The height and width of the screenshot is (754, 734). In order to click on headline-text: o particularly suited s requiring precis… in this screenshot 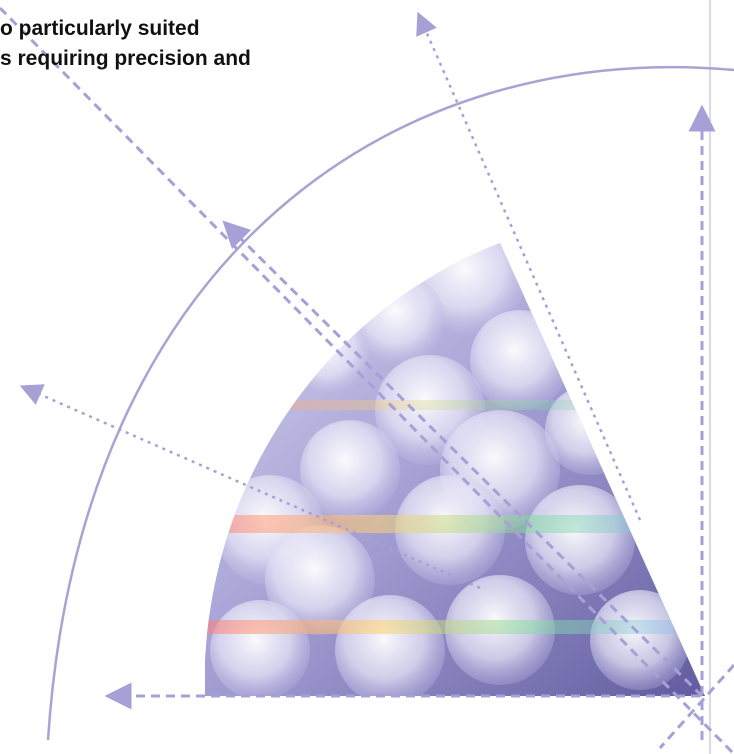, I will do `click(210, 44)`.